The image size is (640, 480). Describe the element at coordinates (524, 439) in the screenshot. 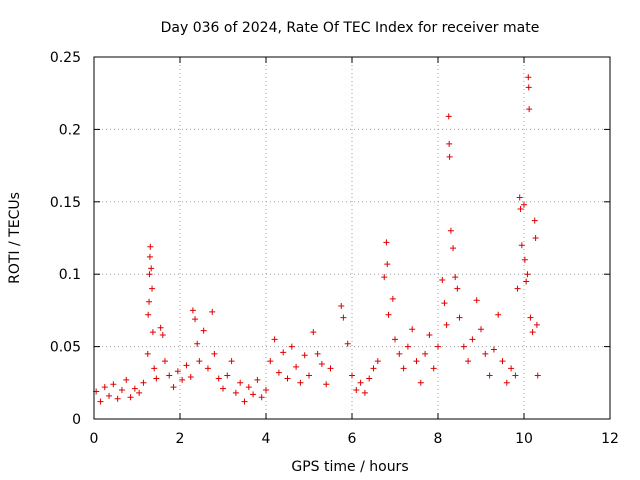

I see `x-tick-label: 10` at that location.